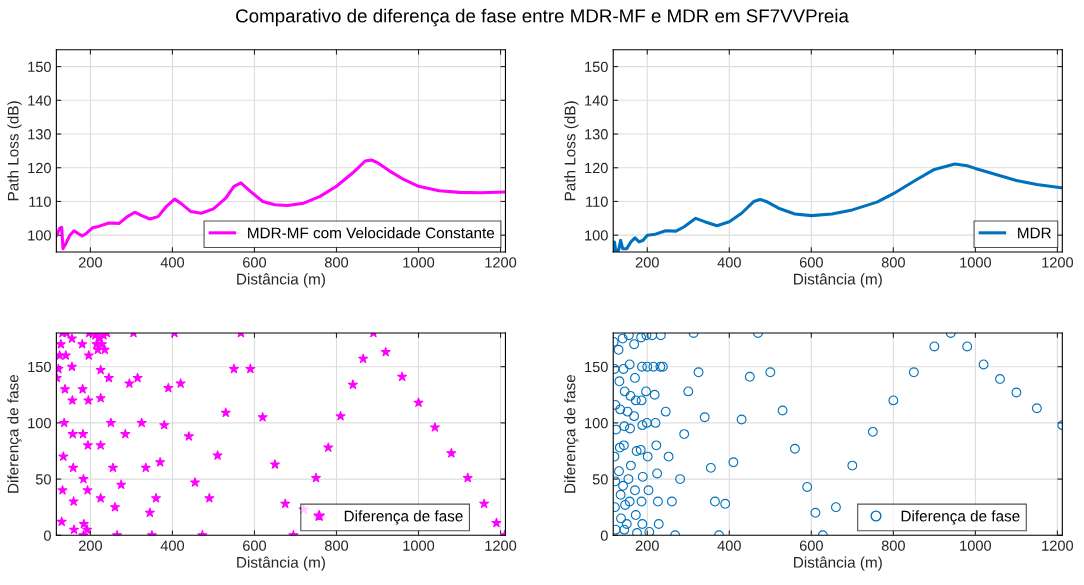 This screenshot has width=1084, height=585. Describe the element at coordinates (542, 17) in the screenshot. I see `chart-title: Comparativo de diferença de fase entre MDR-MF e MDR em SF7VVPreia` at that location.